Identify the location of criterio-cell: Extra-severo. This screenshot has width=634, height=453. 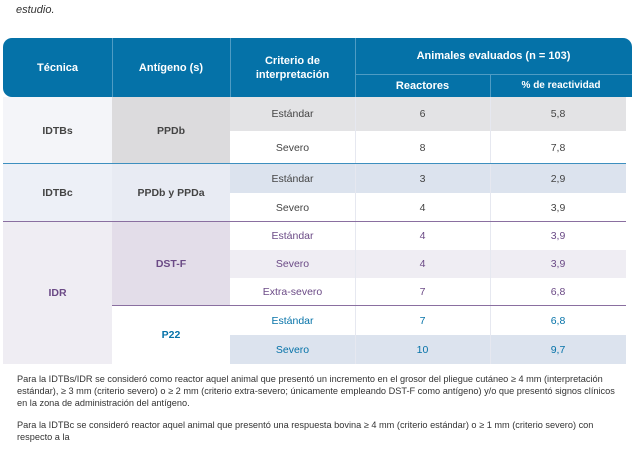
(292, 292).